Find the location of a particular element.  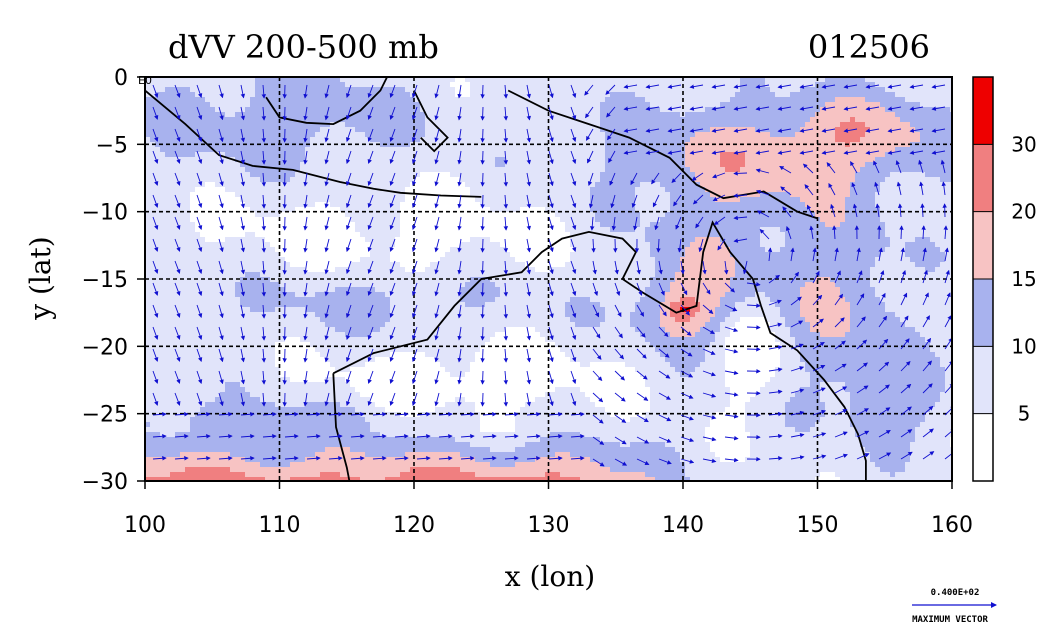

max-vector-caption: MAXIMUM VECTOR is located at coordinates (950, 620).